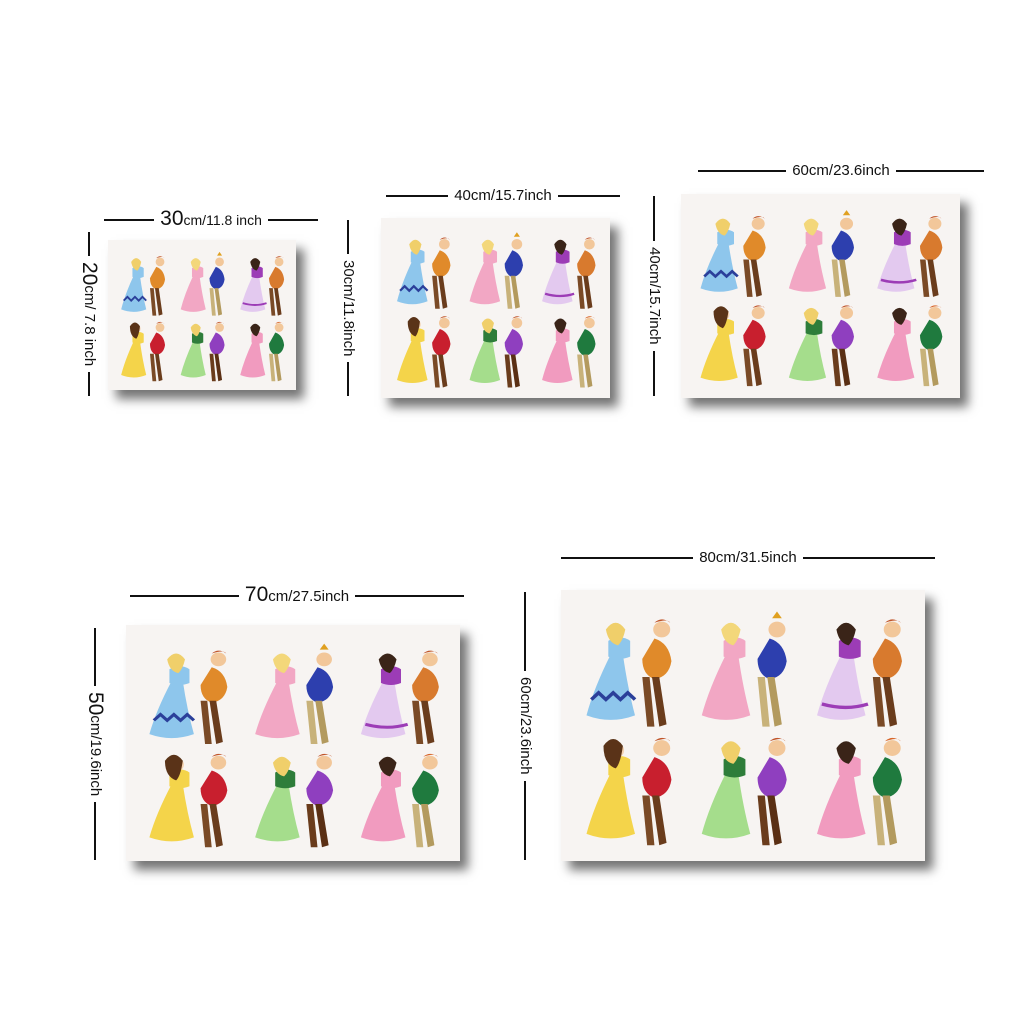 This screenshot has width=1024, height=1024. I want to click on width-number: 70, so click(256, 594).